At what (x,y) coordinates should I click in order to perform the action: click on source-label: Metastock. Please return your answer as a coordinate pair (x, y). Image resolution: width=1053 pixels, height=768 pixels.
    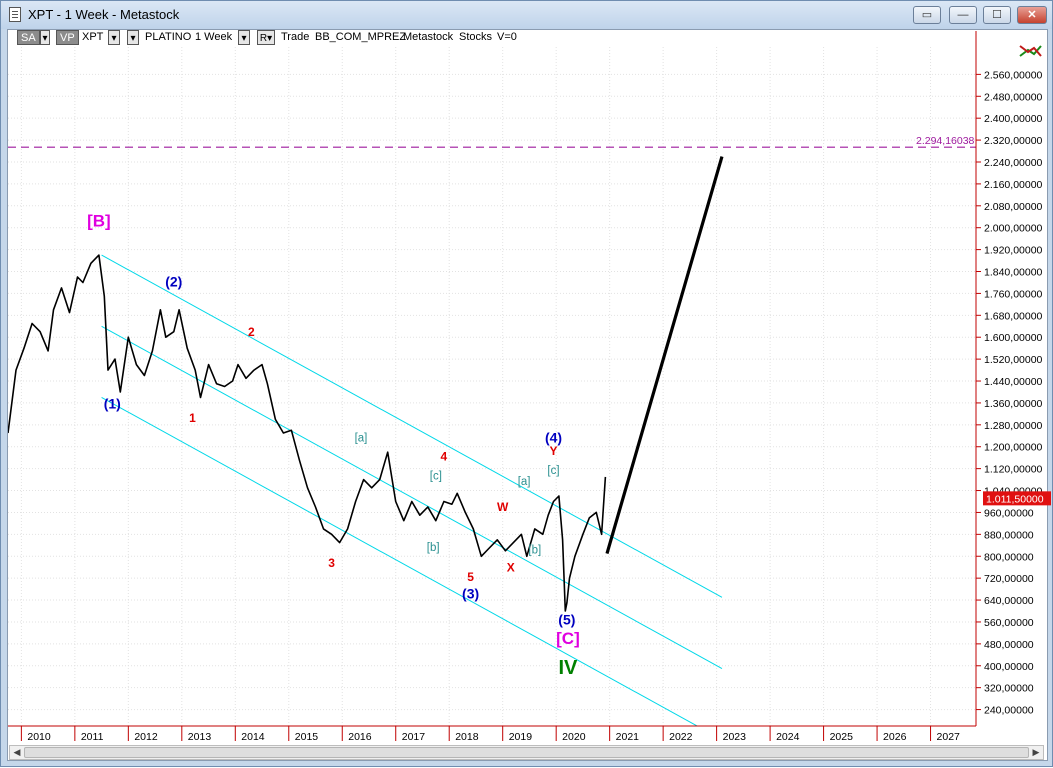
    Looking at the image, I should click on (428, 37).